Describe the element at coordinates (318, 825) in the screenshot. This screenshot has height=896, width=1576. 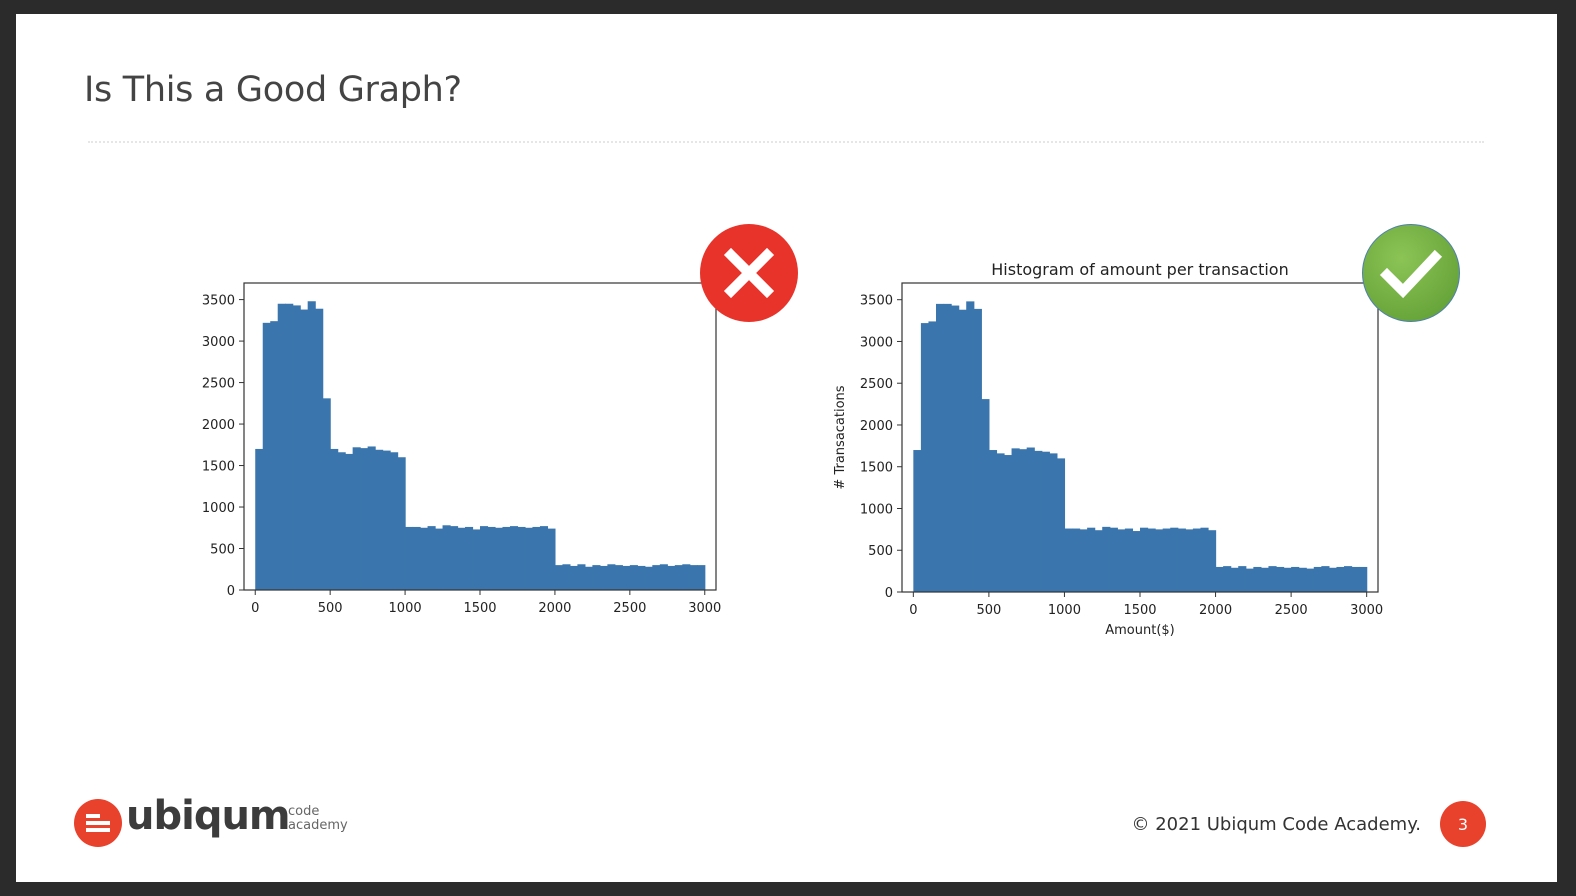
I see `logo-sub-line2: academy` at that location.